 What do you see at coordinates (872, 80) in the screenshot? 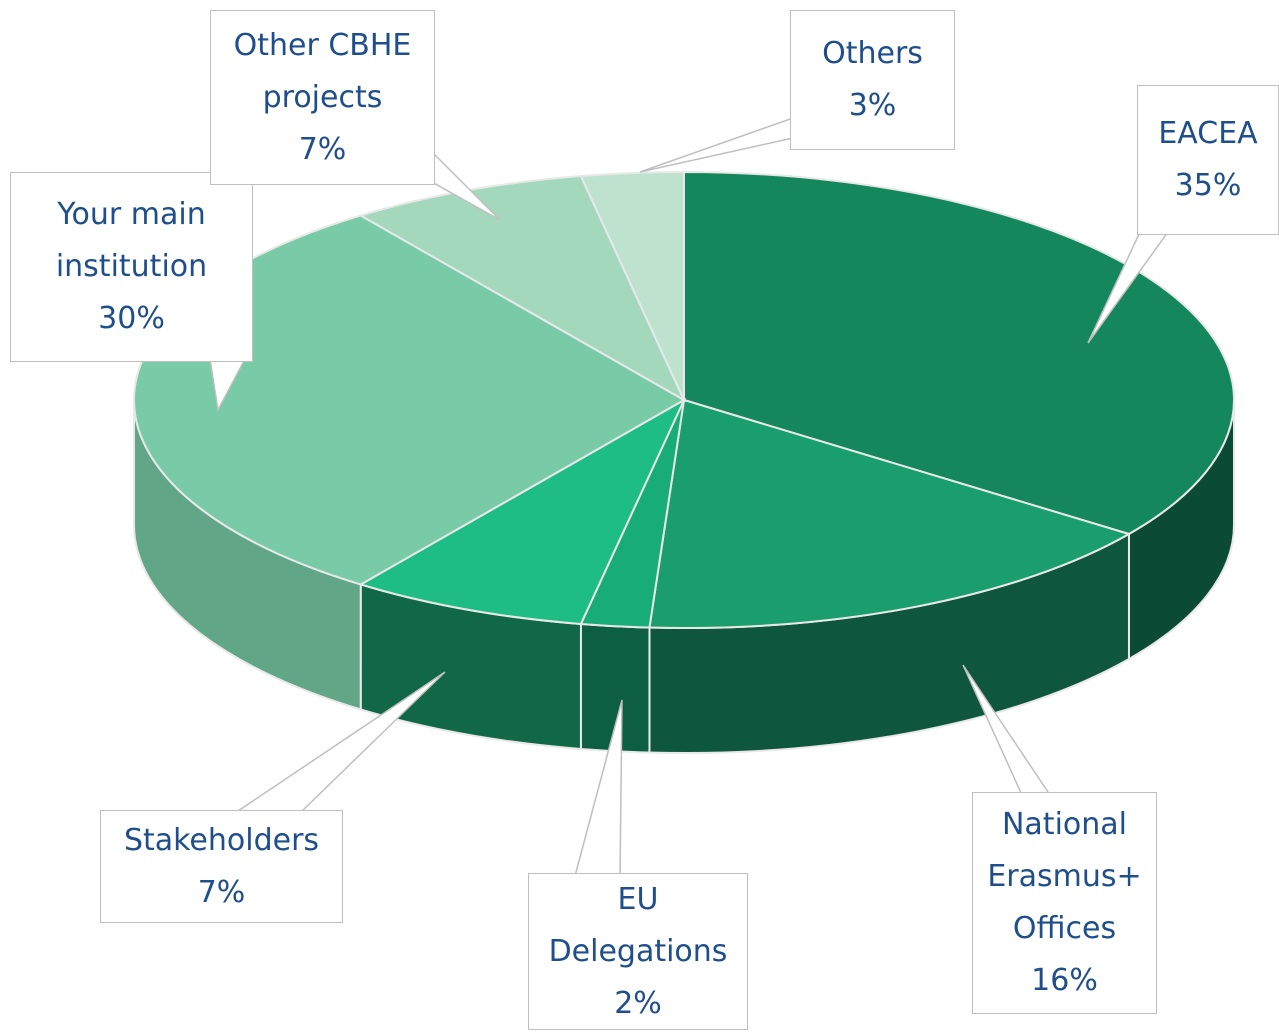
I see `callout: Others 3%` at bounding box center [872, 80].